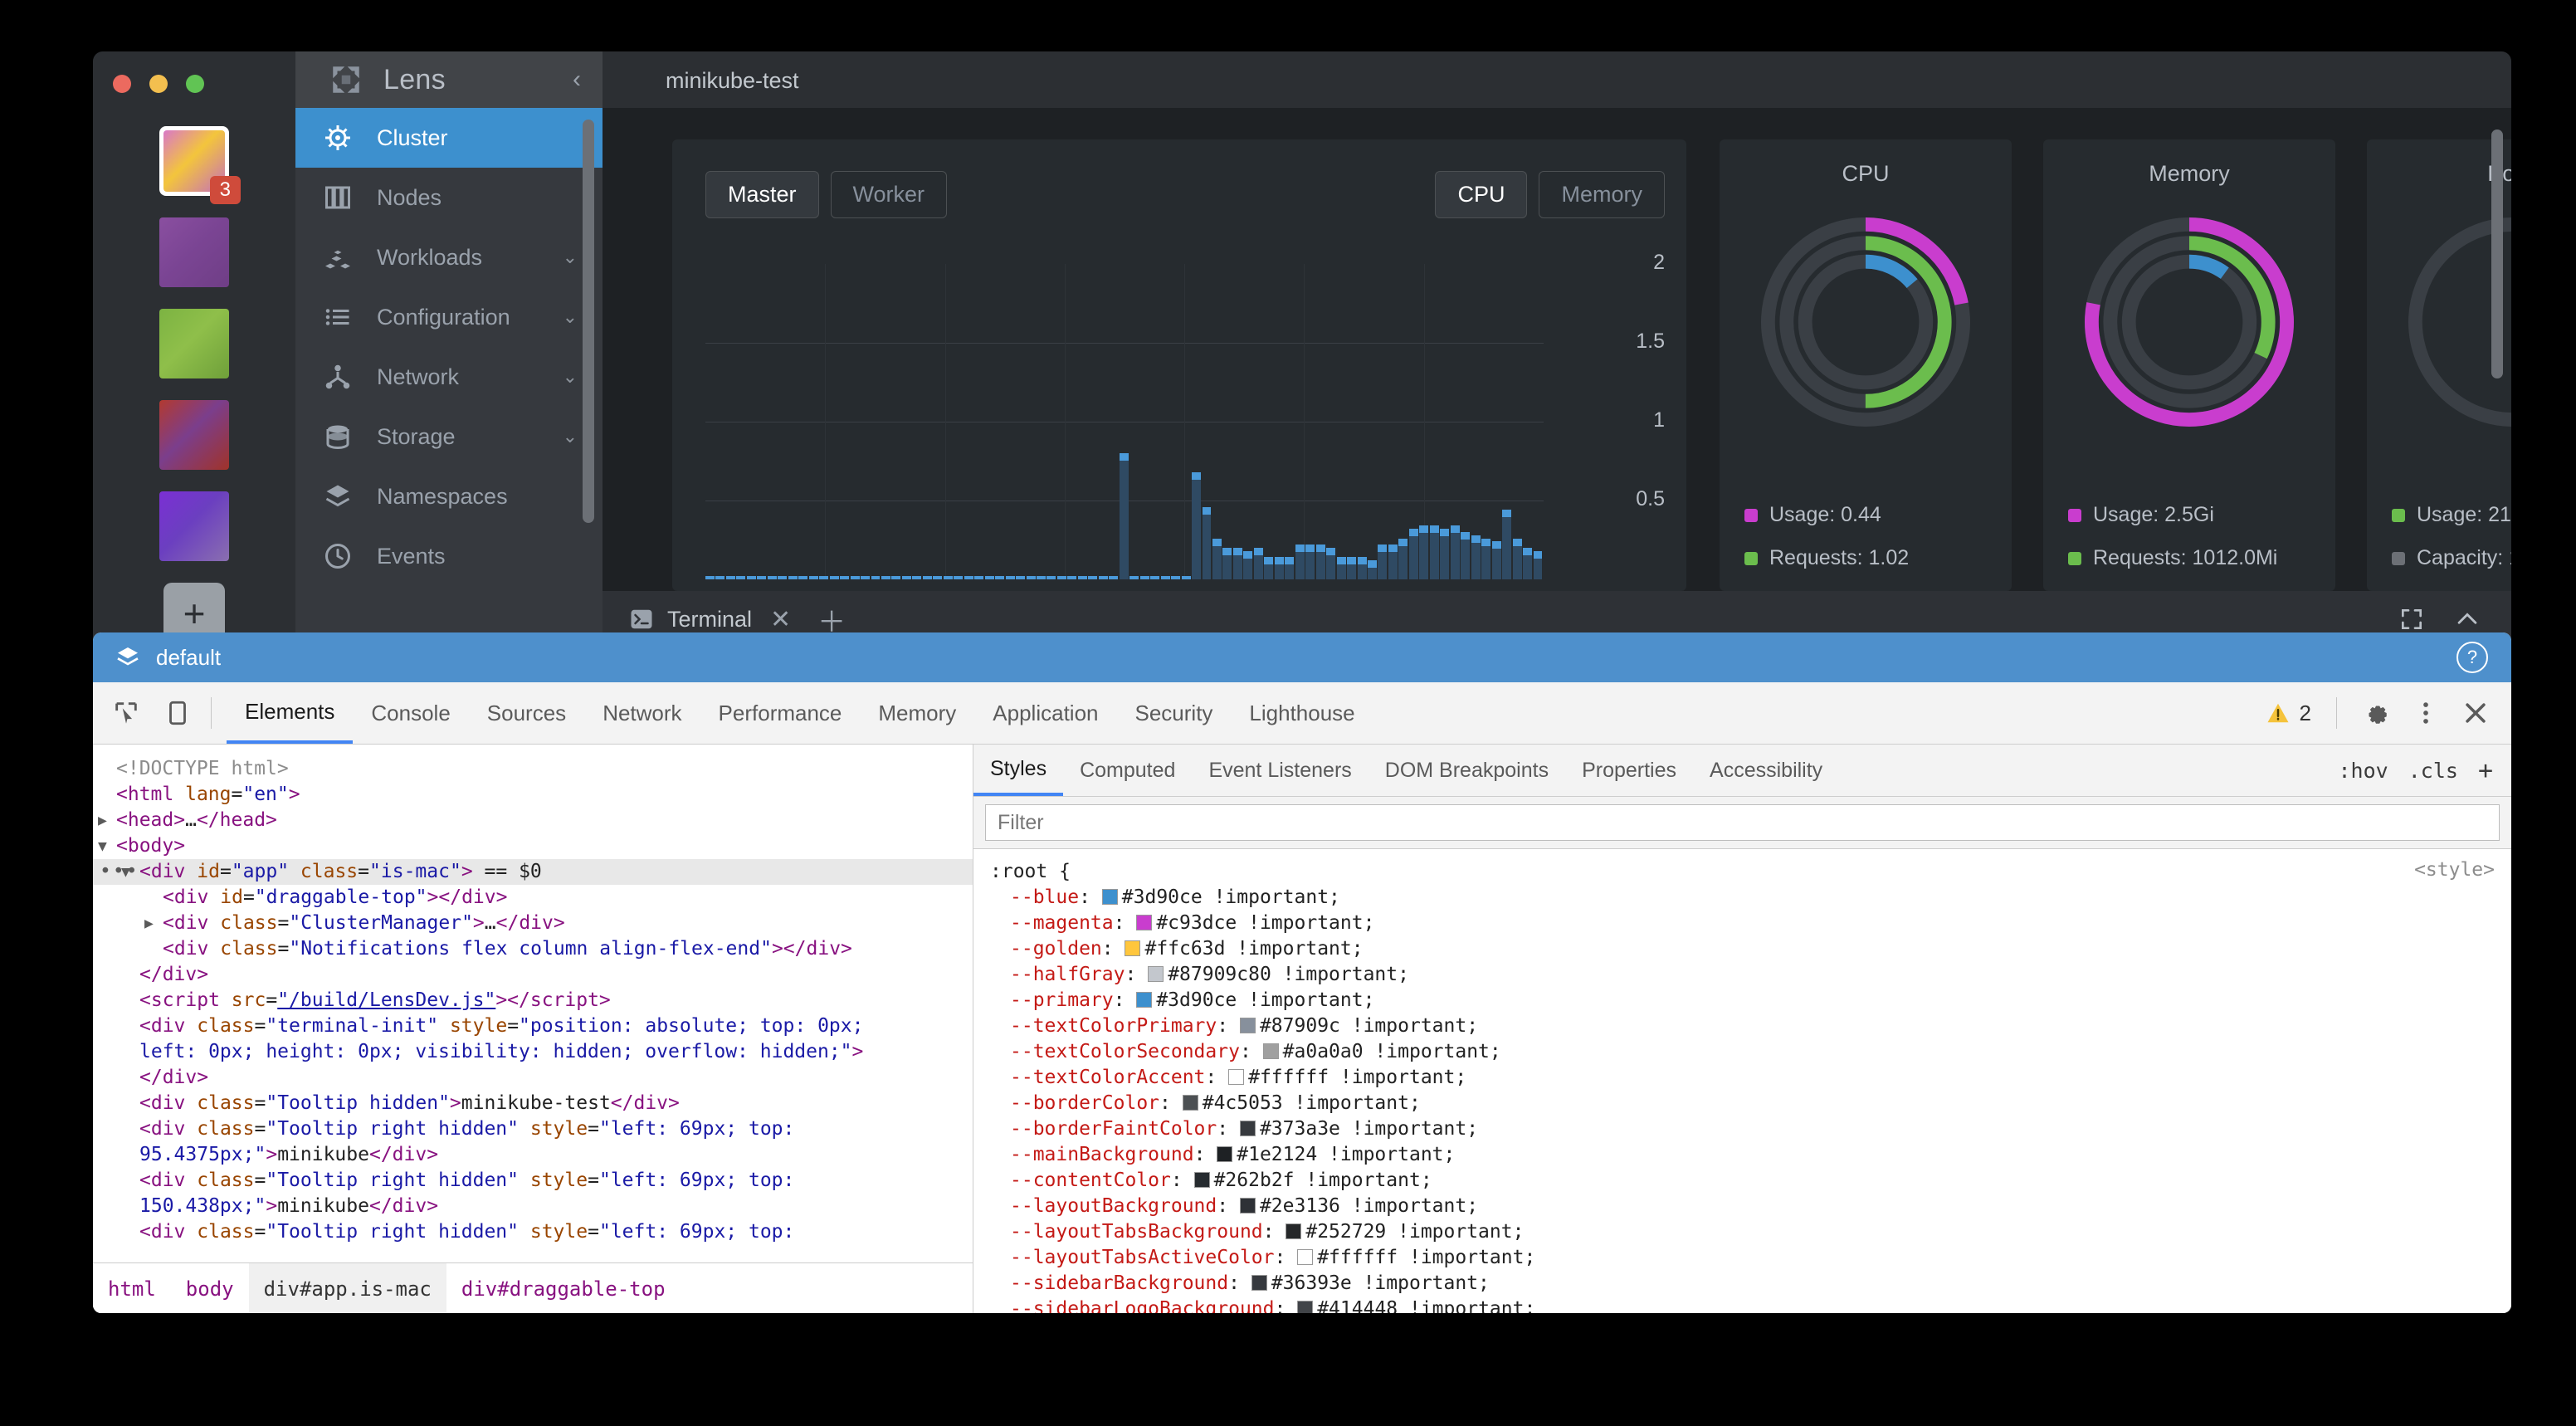 The image size is (2576, 1426). Describe the element at coordinates (411, 712) in the screenshot. I see `tab-console: Console` at that location.